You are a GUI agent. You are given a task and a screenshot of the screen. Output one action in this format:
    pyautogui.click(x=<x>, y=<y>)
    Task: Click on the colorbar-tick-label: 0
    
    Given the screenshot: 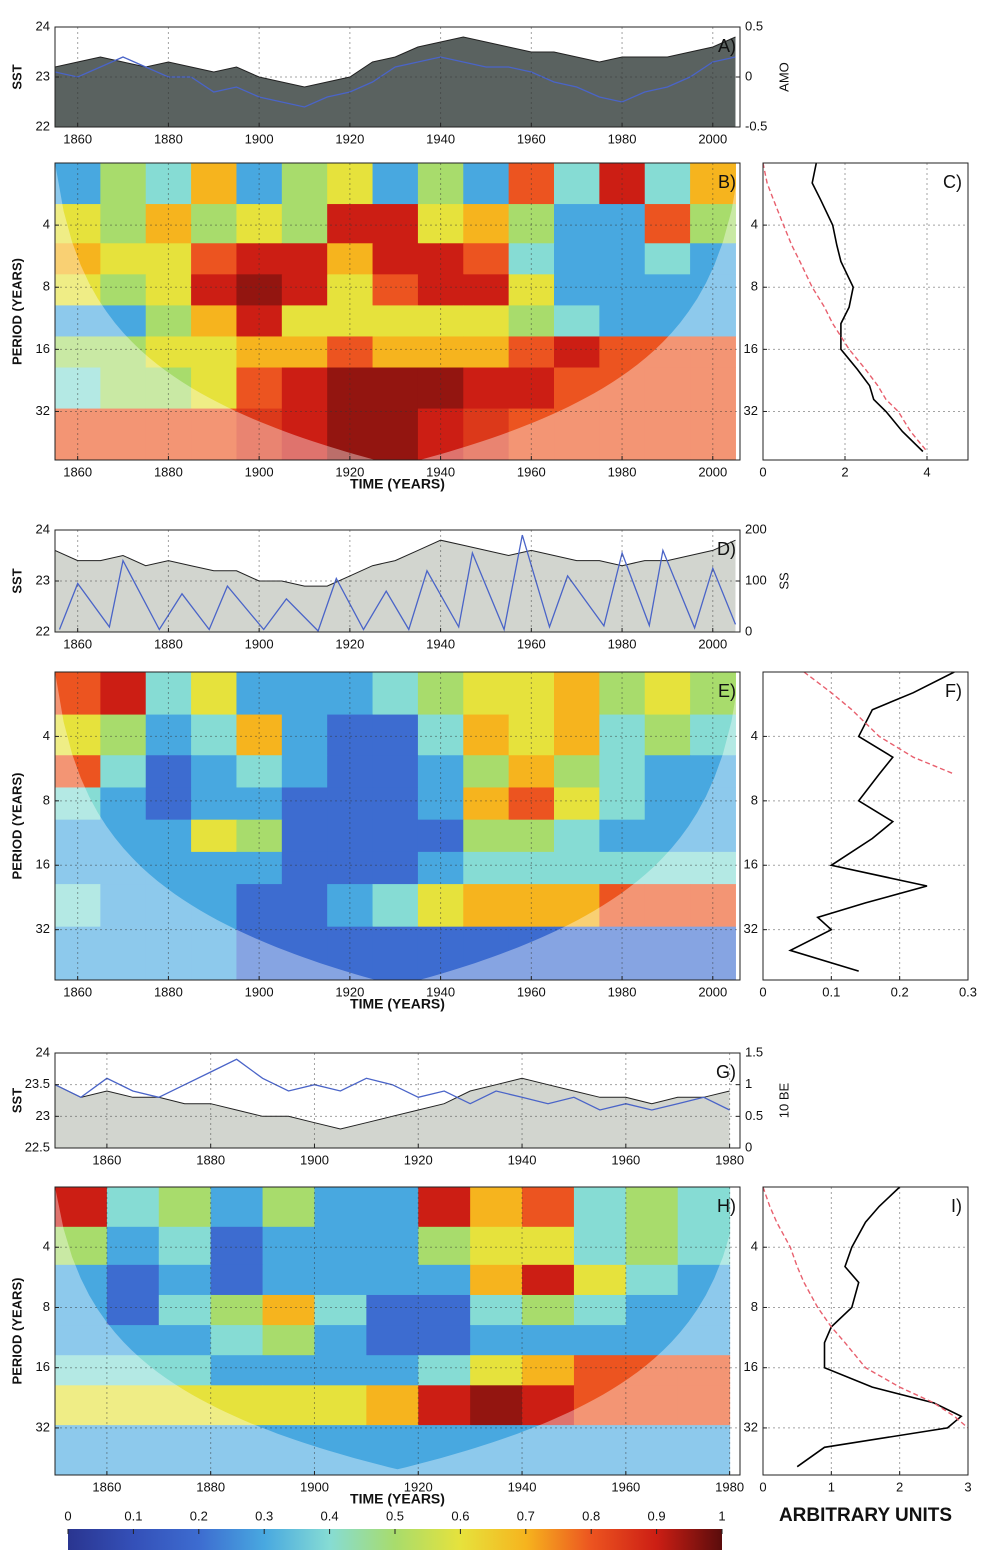 What is the action you would take?
    pyautogui.click(x=67, y=1515)
    